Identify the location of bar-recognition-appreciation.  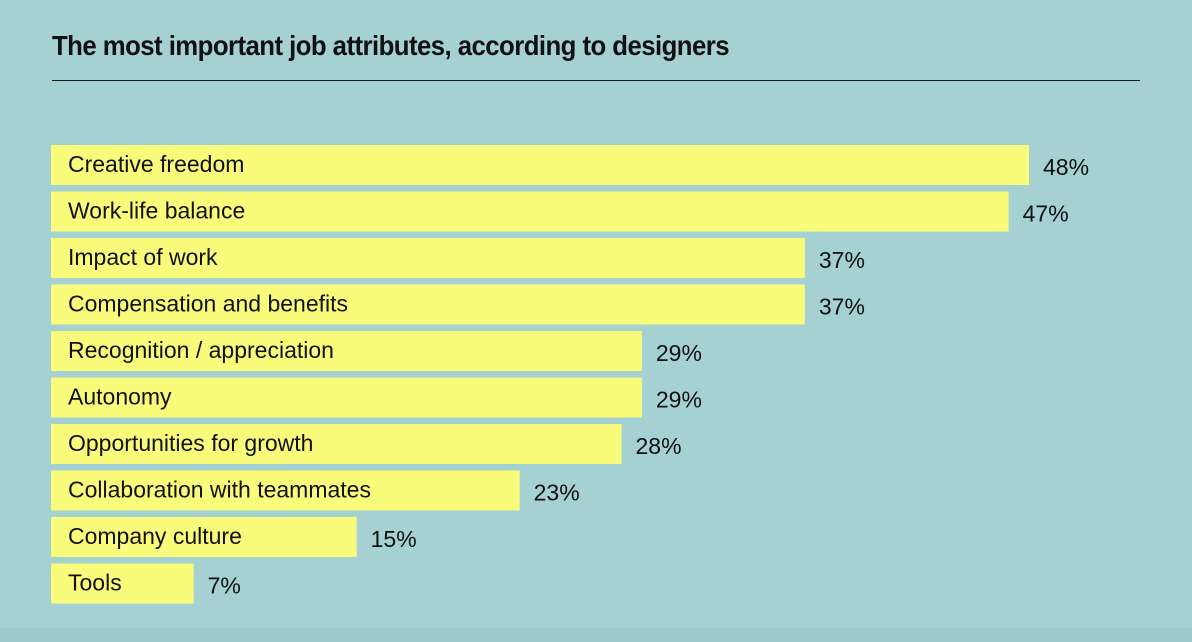
(346, 351).